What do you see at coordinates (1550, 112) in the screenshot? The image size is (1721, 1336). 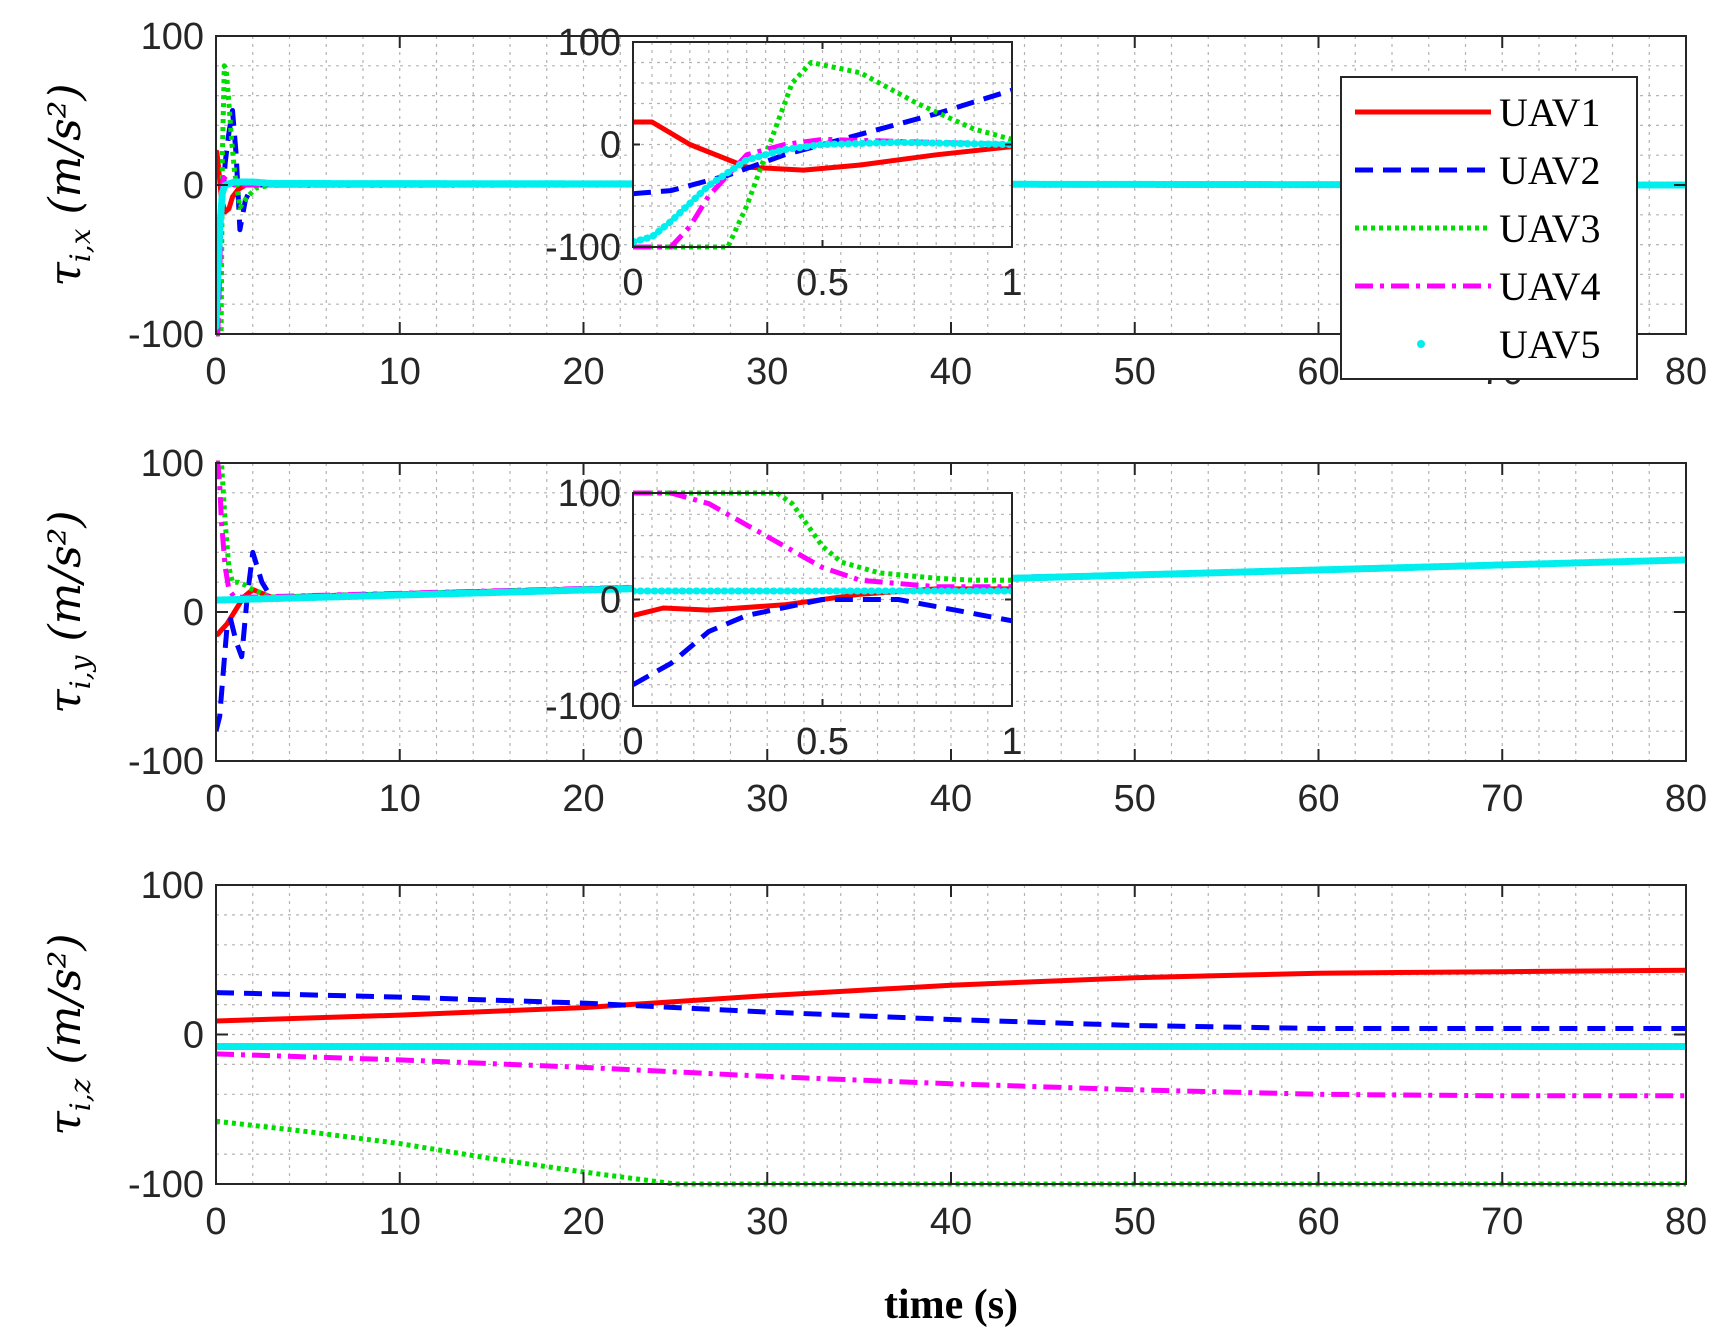 I see `legend-label: UAV1` at bounding box center [1550, 112].